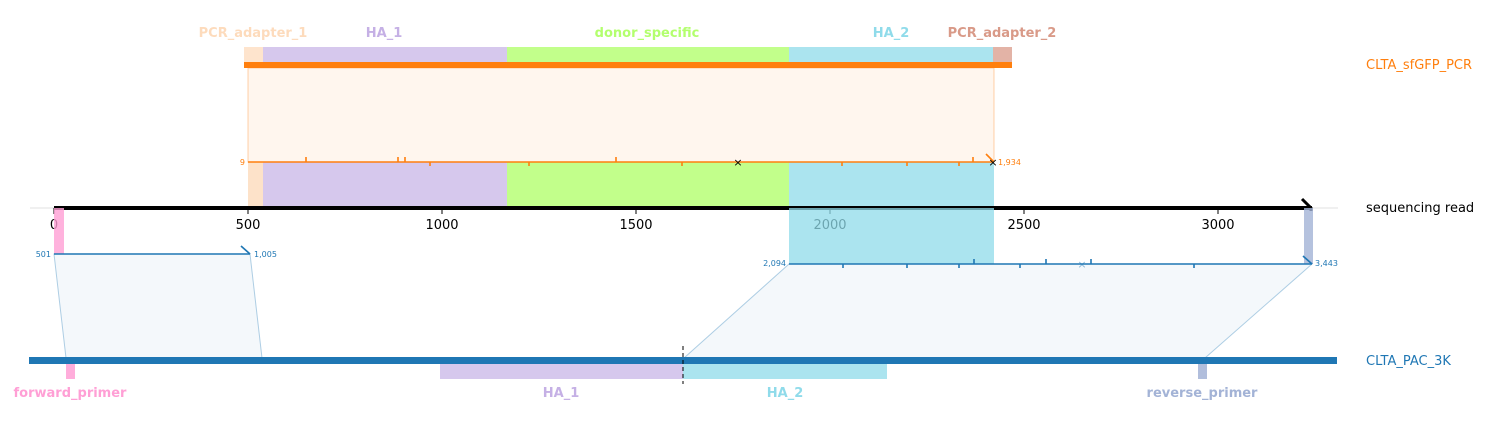 The image size is (1491, 426). I want to click on top-feature-pcr-adapter-2-block, so click(1002, 55).